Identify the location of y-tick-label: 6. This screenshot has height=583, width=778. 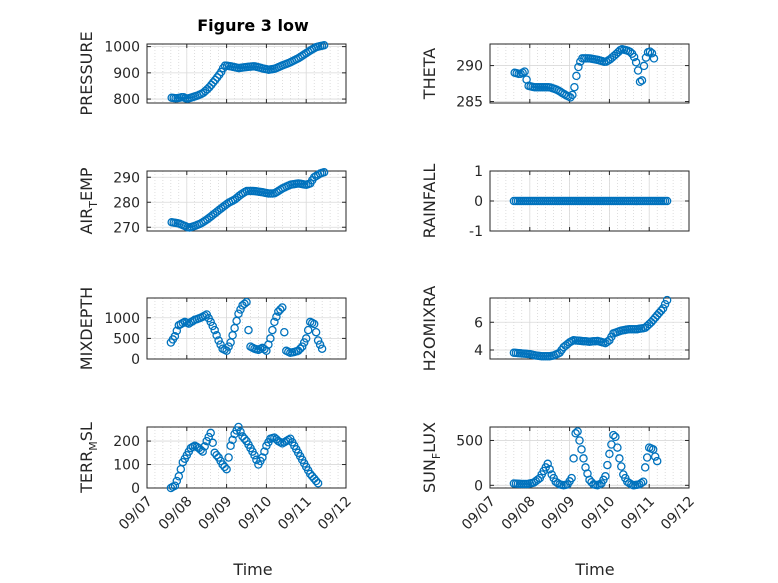
(478, 323).